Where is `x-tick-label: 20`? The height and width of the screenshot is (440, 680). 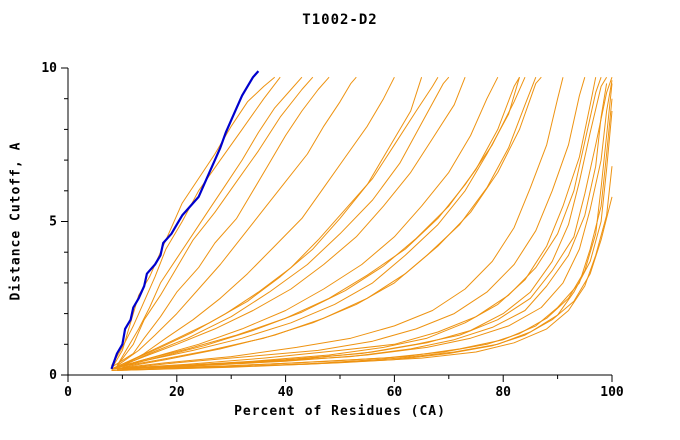 x-tick-label: 20 is located at coordinates (177, 392).